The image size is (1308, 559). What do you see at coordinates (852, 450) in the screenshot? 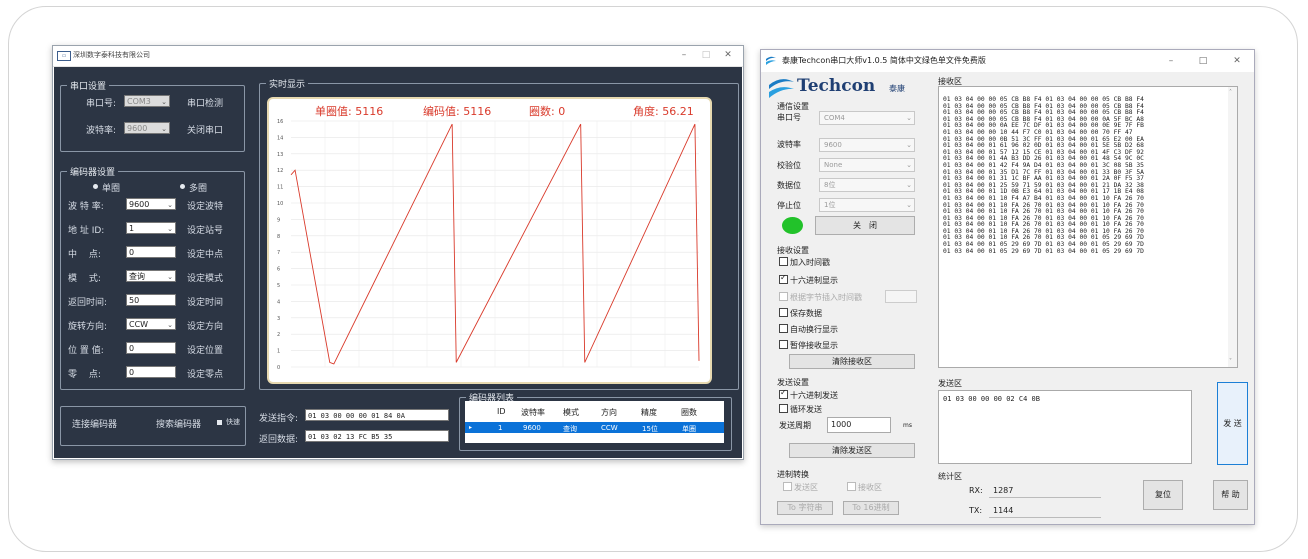
I see `clear-send-button: 清除发送区` at bounding box center [852, 450].